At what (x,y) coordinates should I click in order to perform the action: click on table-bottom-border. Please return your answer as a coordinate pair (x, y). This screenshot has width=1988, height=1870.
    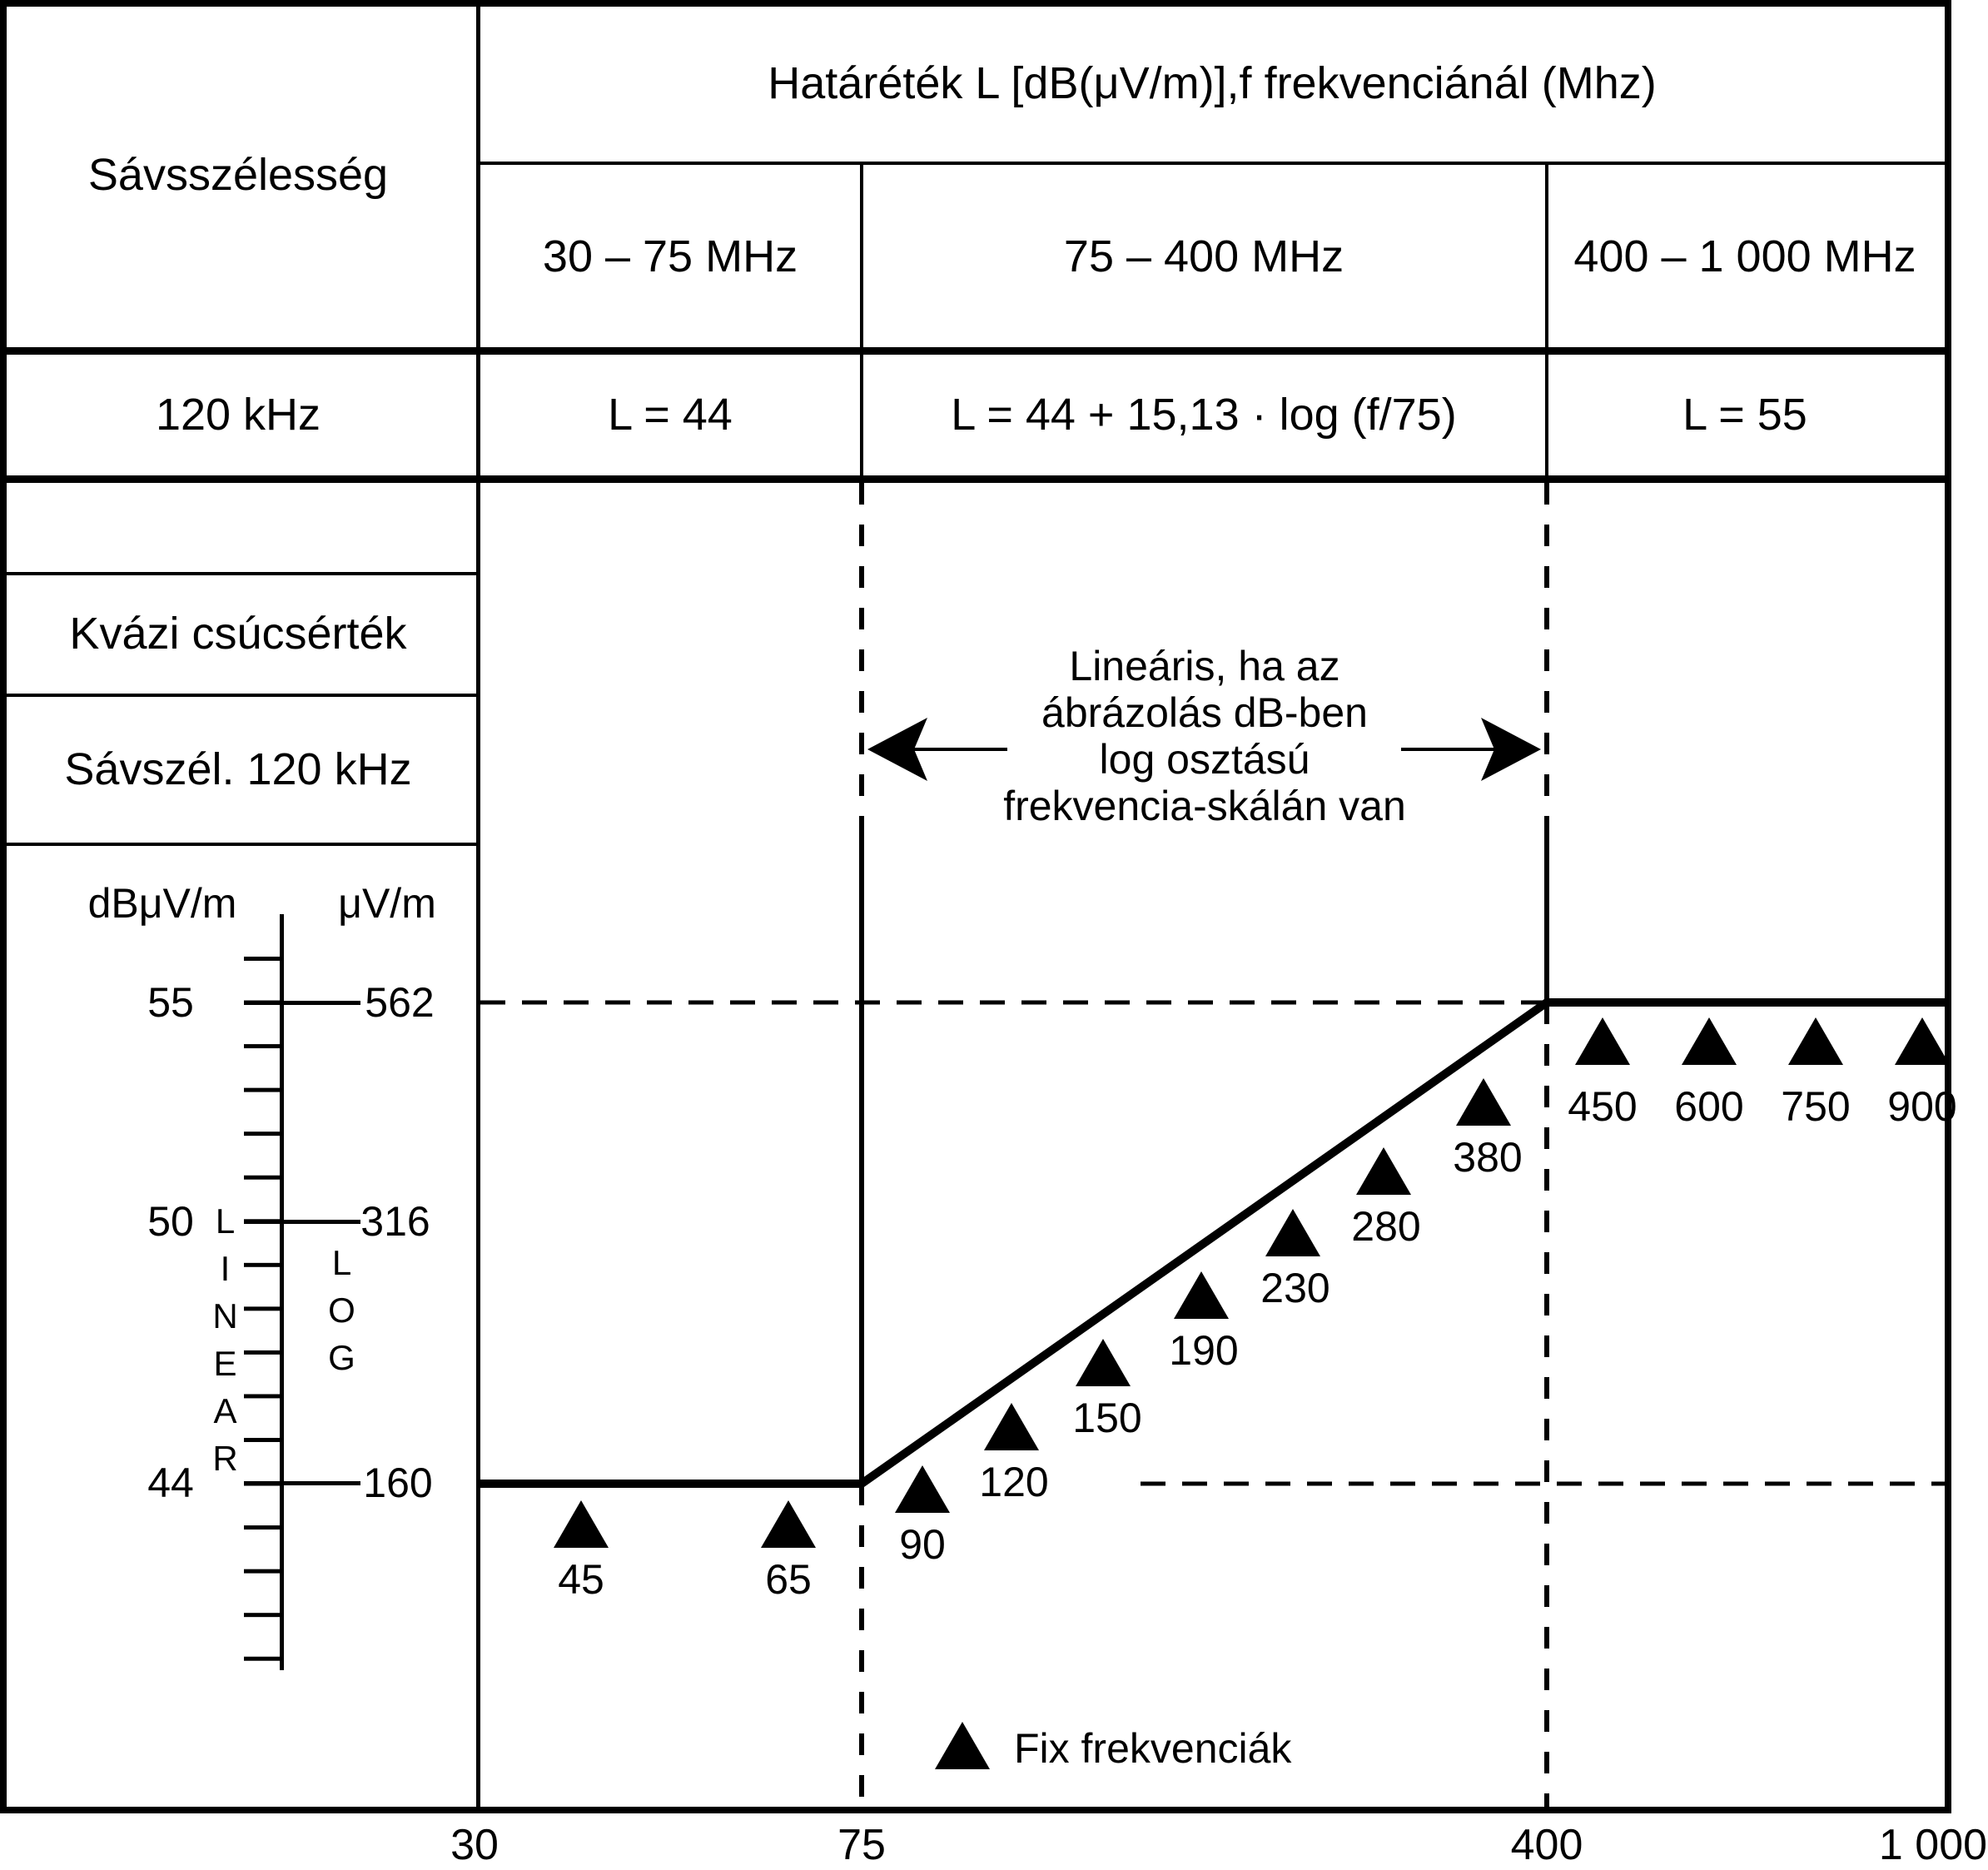
    Looking at the image, I should click on (972, 479).